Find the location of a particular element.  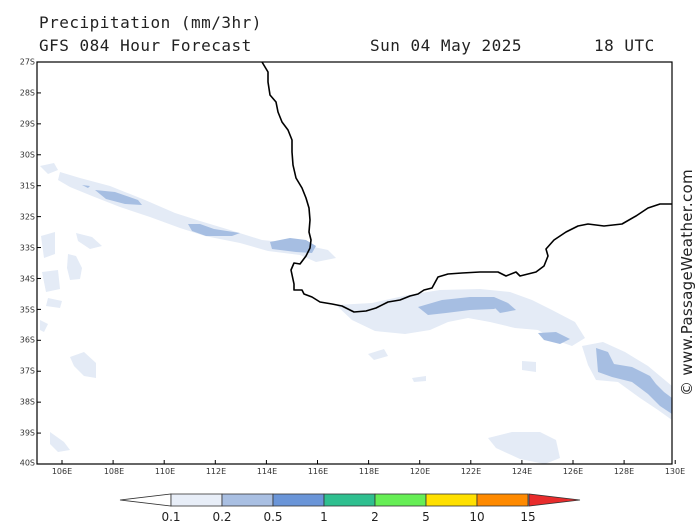

colorbar-label: 2 is located at coordinates (375, 517).